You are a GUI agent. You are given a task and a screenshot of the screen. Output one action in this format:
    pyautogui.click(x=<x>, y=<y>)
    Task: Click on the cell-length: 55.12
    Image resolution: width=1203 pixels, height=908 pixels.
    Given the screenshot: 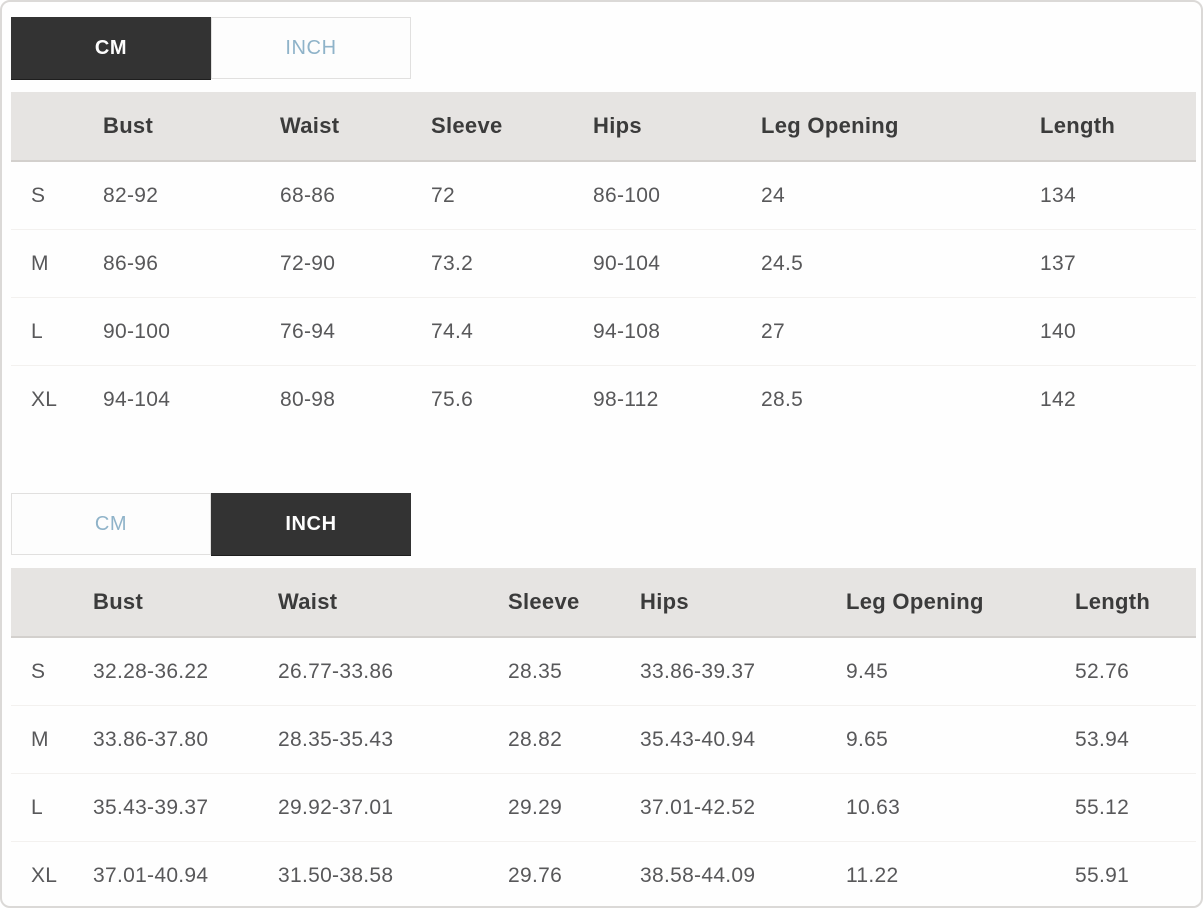 What is the action you would take?
    pyautogui.click(x=1135, y=807)
    